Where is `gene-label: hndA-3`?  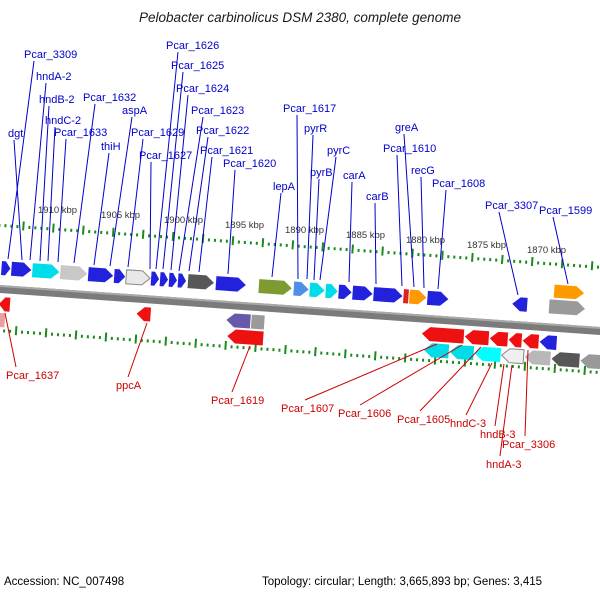
gene-label: hndA-3 is located at coordinates (503, 465).